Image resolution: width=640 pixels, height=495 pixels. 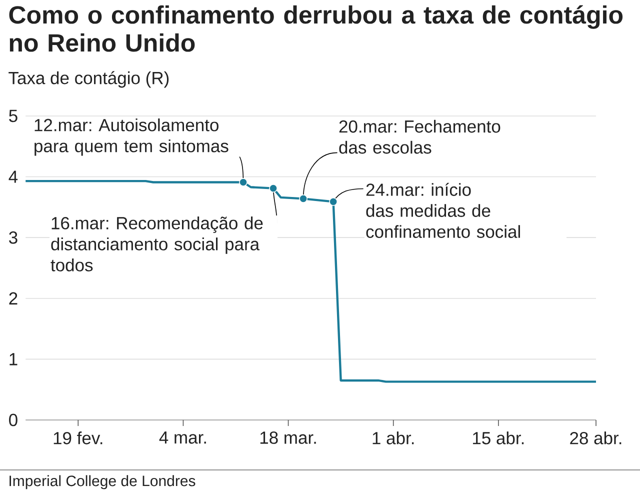 I want to click on y-tick-label: 0, so click(x=13, y=420).